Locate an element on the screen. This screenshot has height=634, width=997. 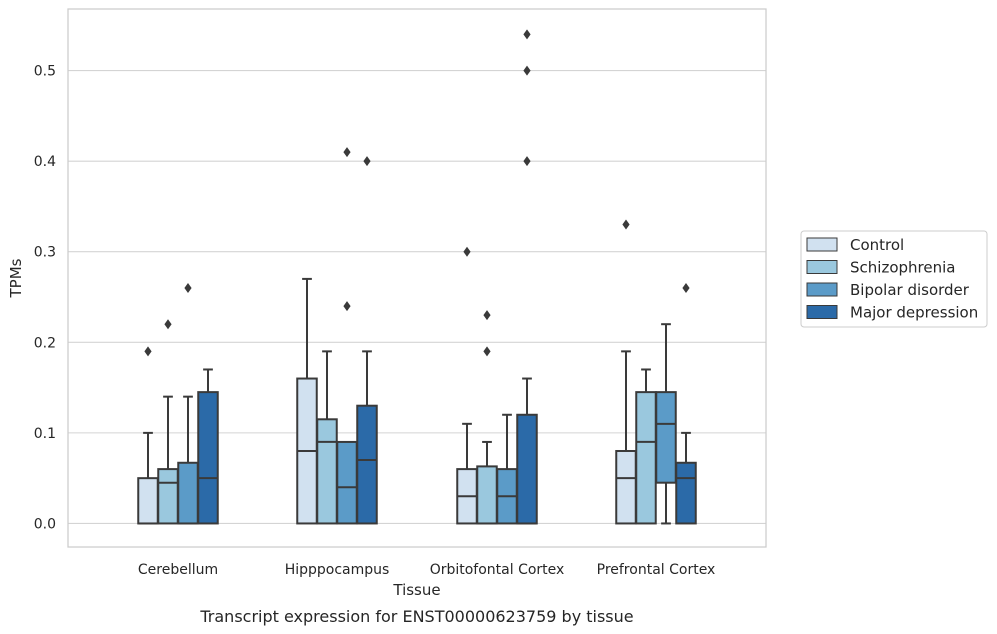
legend-frame is located at coordinates (894, 279).